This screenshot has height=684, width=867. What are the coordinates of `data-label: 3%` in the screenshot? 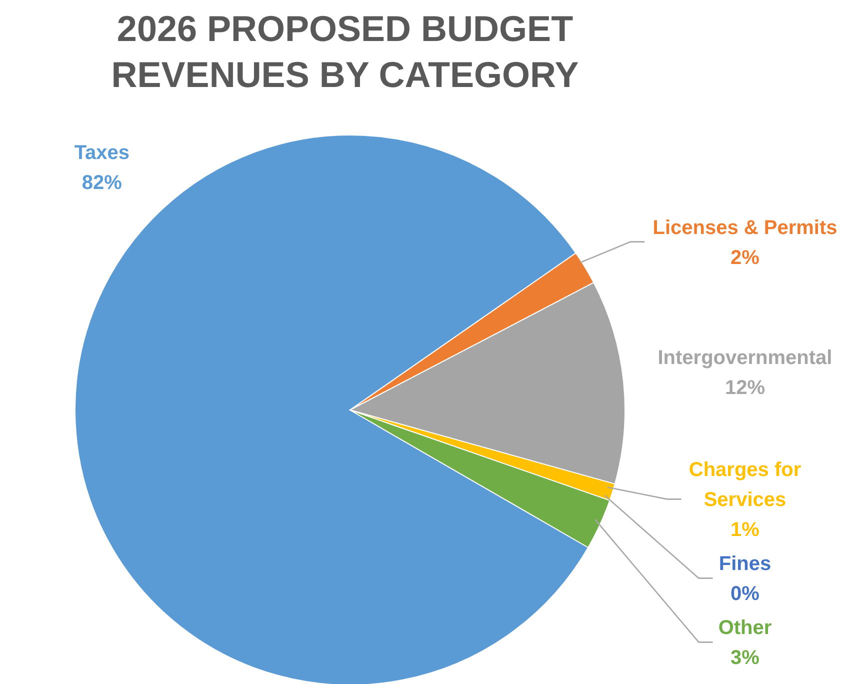 It's located at (745, 658).